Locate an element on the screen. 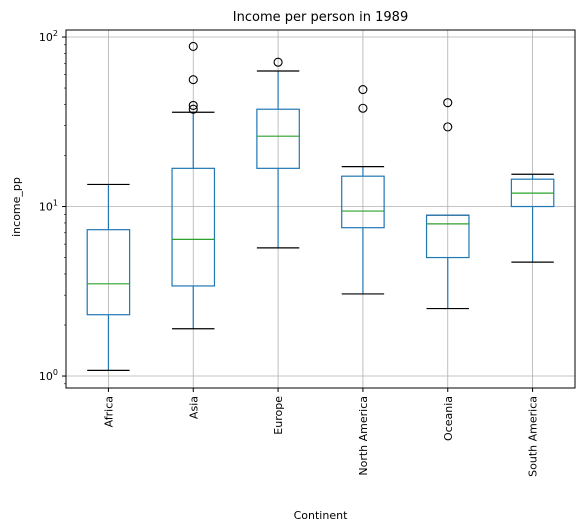 The height and width of the screenshot is (531, 586). y-ticks: 10⁰ 10¹ 10² is located at coordinates (52, 207).